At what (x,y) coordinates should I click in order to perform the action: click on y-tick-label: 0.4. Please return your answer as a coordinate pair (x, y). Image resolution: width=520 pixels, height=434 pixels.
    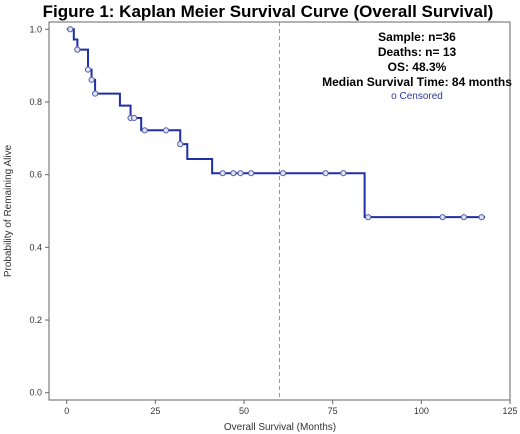
    Looking at the image, I should click on (35, 247).